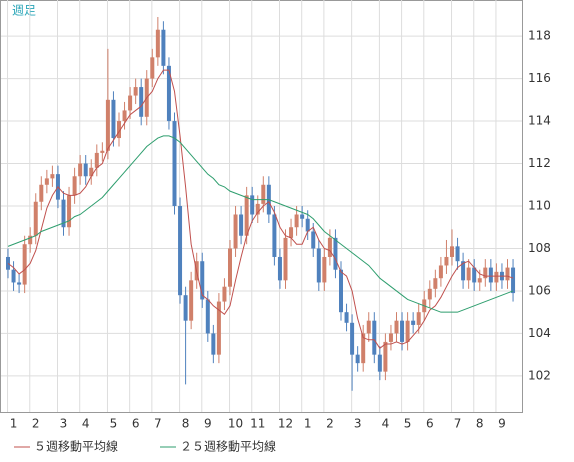 This screenshot has height=462, width=574. I want to click on x-tick-label: 10, so click(235, 424).